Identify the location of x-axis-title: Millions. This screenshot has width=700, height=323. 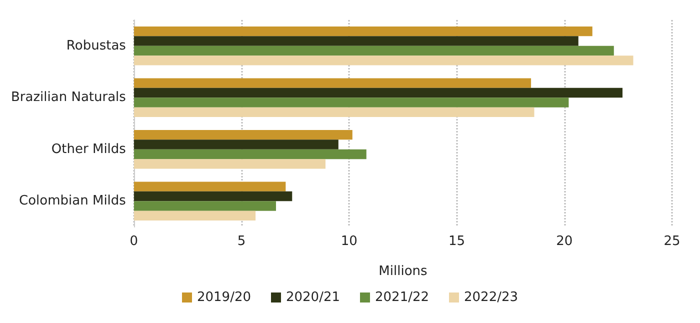
(403, 271).